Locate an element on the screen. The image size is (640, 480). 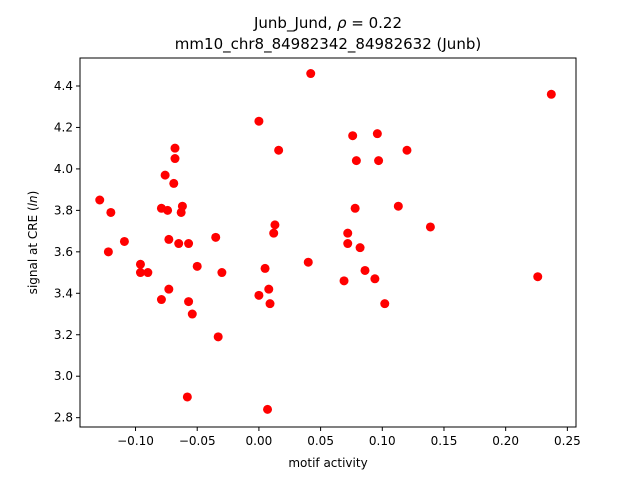
y-tick-label: 4.4 is located at coordinates (63, 86).